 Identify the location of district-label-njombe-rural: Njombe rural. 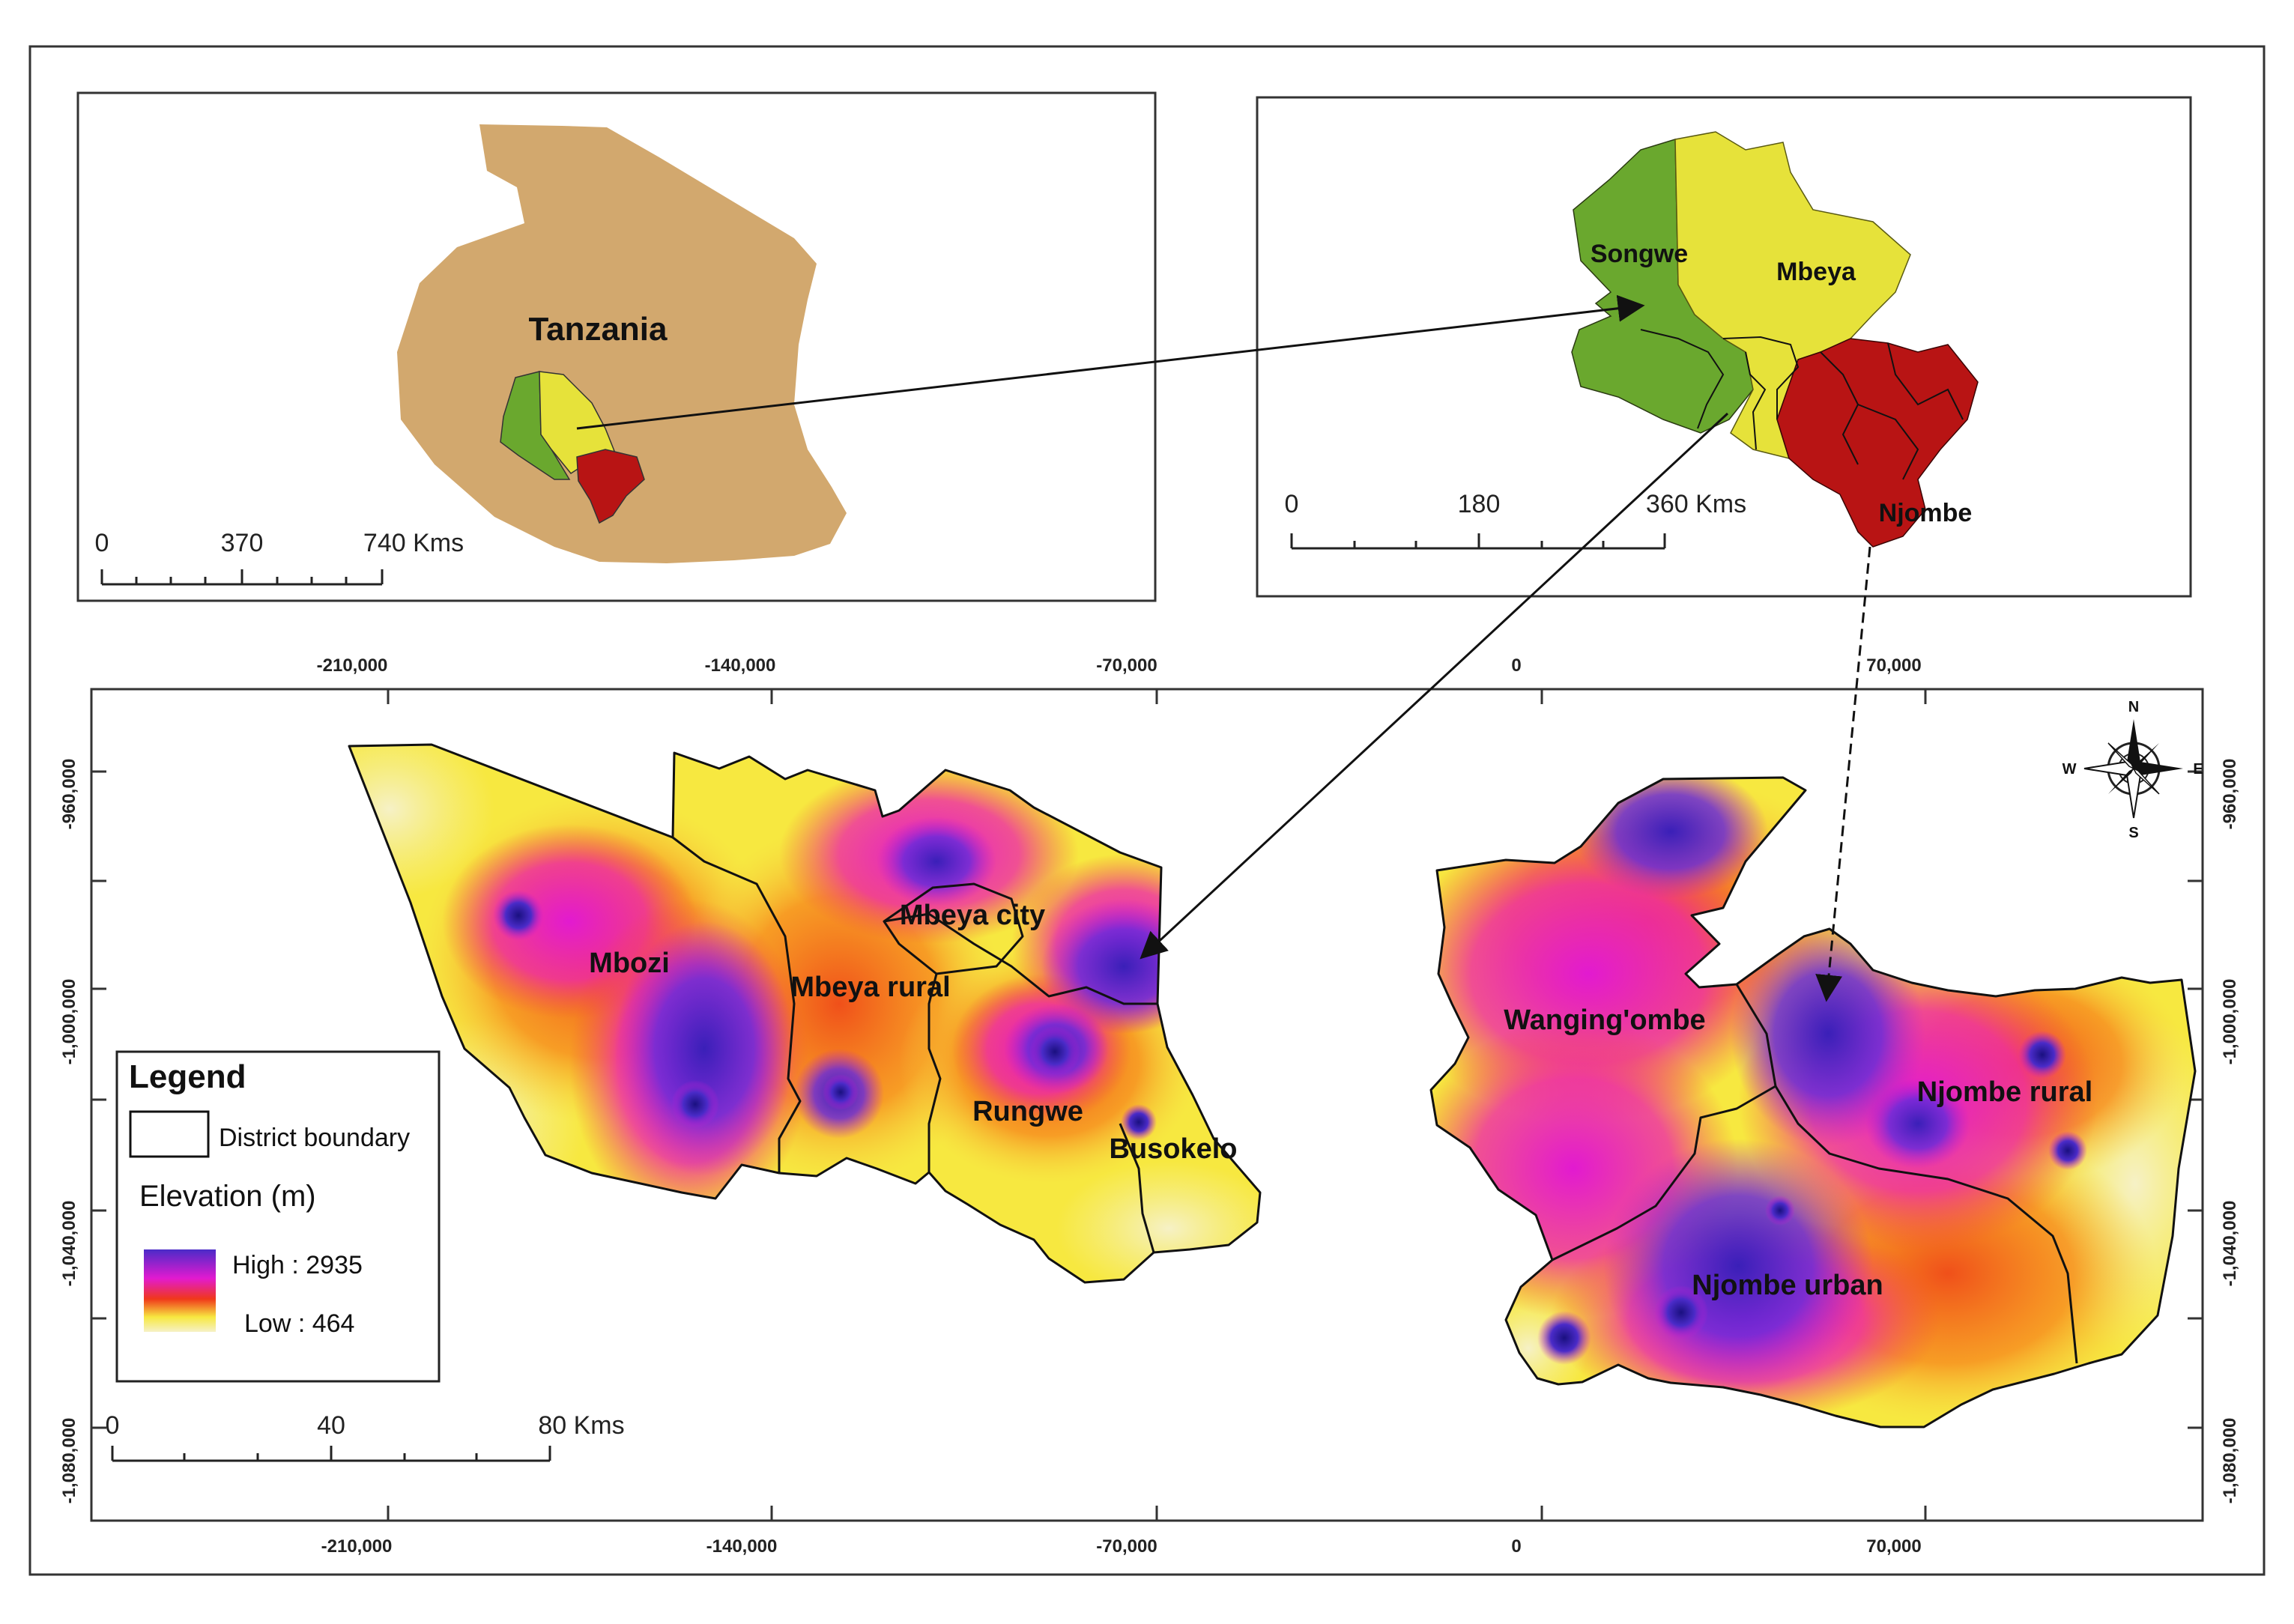
(2005, 1092).